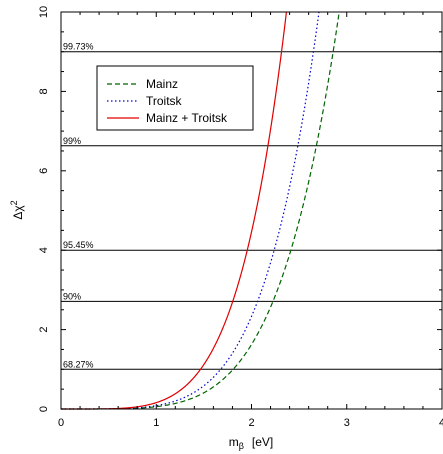 The width and height of the screenshot is (443, 454). What do you see at coordinates (78, 47) in the screenshot?
I see `cl-label: 99.73%` at bounding box center [78, 47].